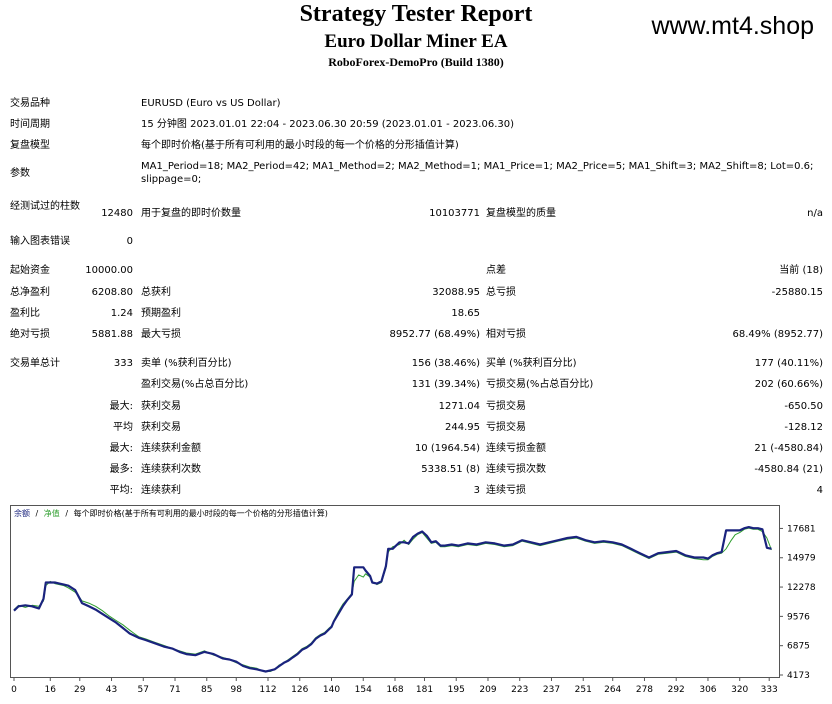 This screenshot has width=832, height=704. What do you see at coordinates (465, 313) in the screenshot?
I see `expected-payoff-value: 18.65` at bounding box center [465, 313].